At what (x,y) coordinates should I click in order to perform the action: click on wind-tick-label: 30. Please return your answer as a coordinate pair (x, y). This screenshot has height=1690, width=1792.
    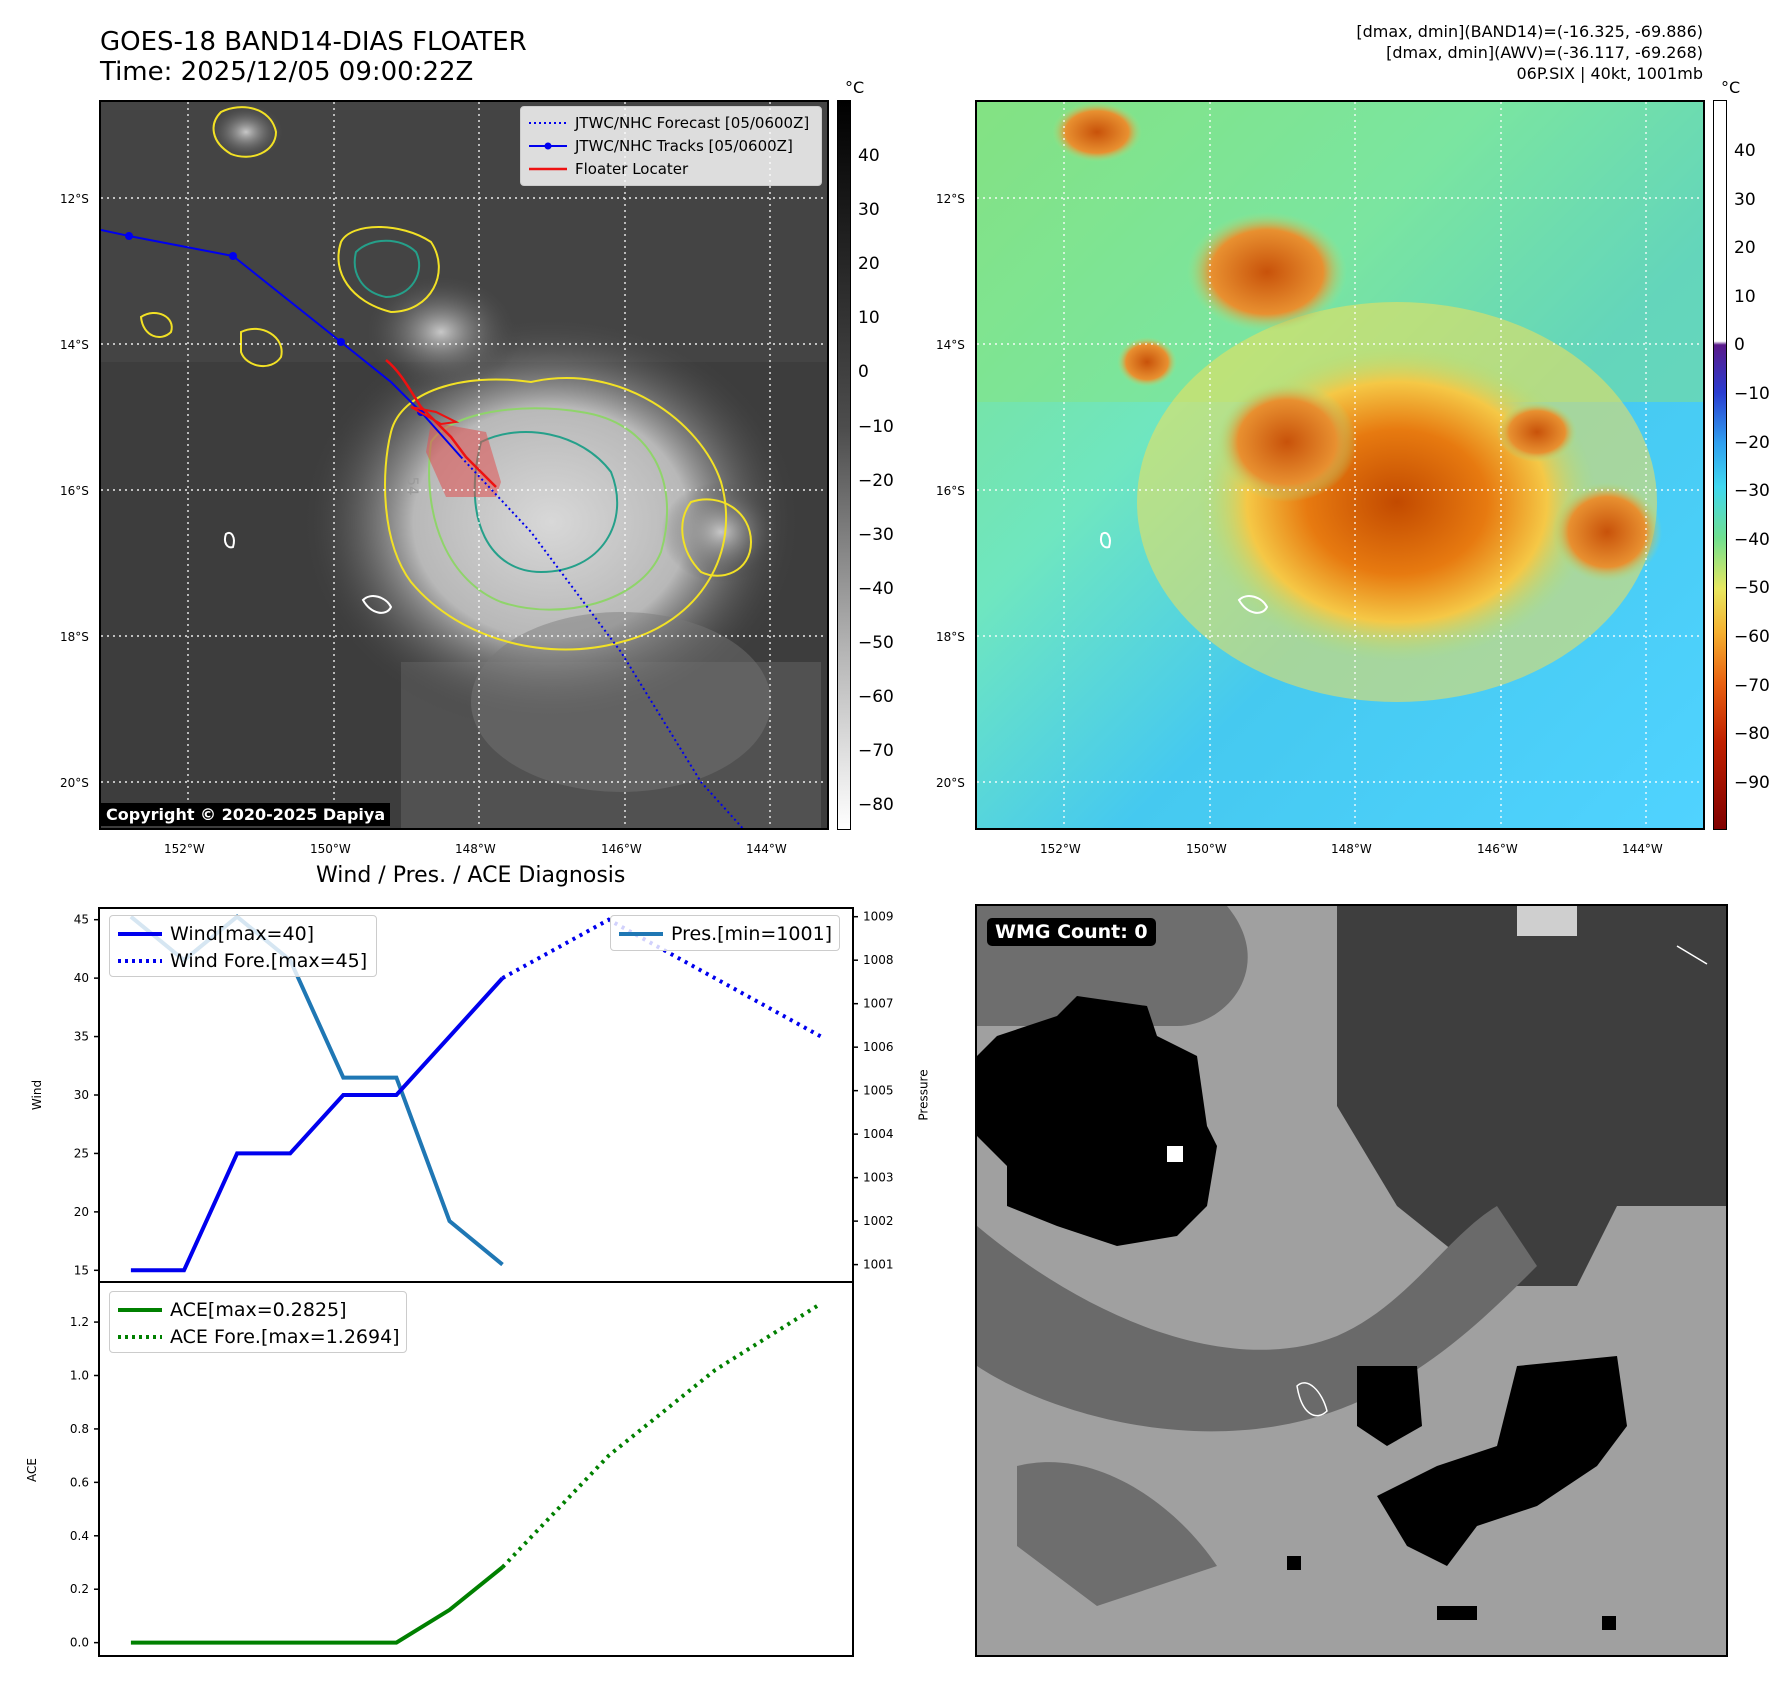
    Looking at the image, I should click on (81, 1095).